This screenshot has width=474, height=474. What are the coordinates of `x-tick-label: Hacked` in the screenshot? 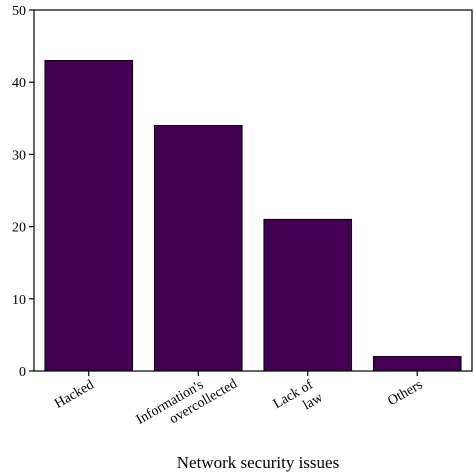 It's located at (74, 394).